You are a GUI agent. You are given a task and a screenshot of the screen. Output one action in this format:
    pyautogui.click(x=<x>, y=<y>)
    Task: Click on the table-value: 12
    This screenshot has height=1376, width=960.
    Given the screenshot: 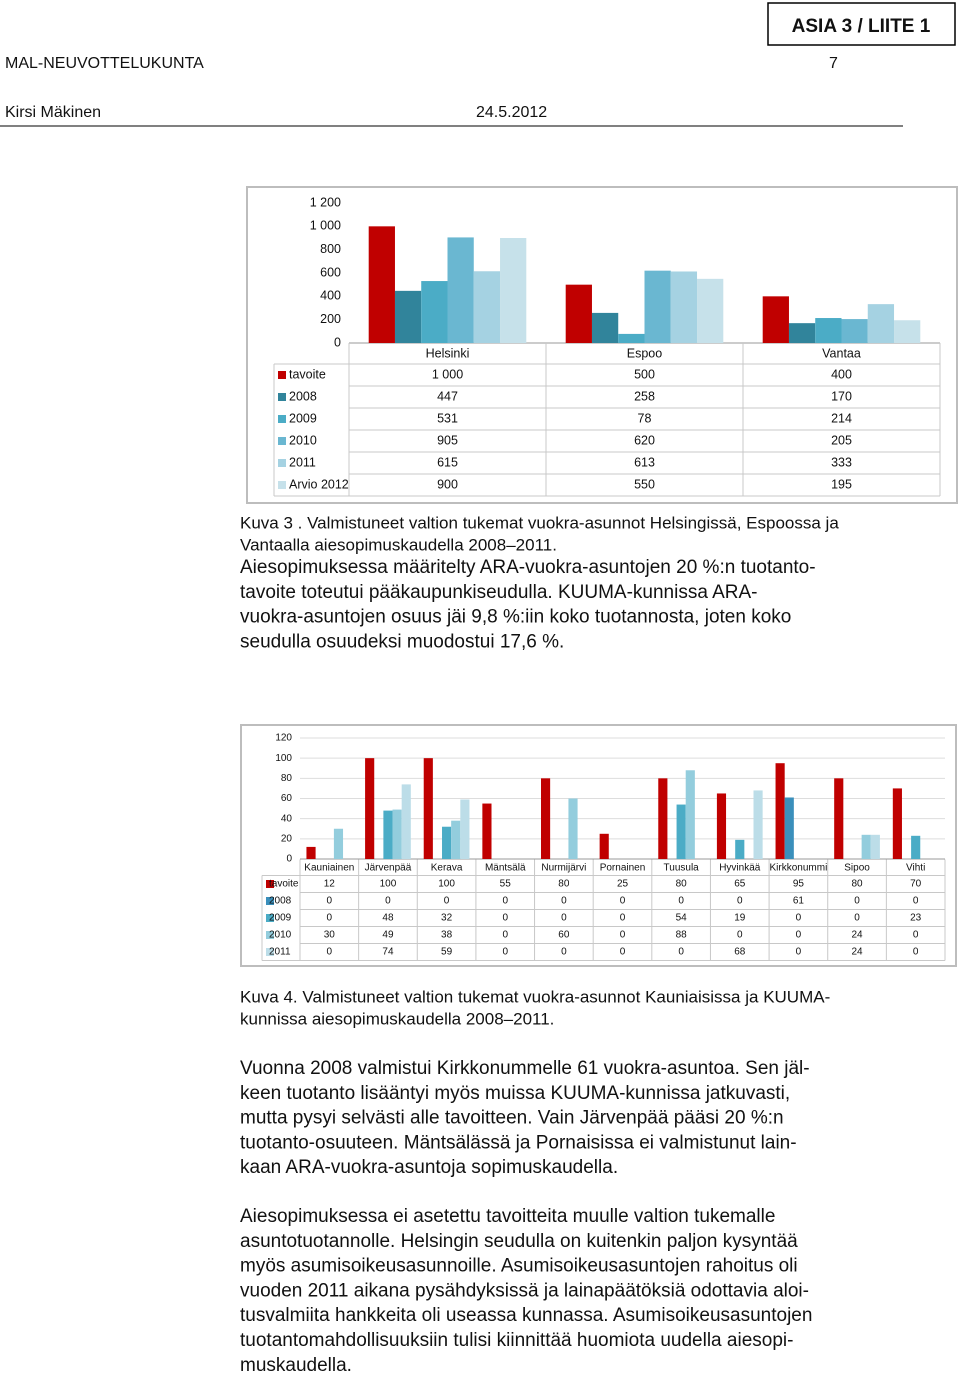 What is the action you would take?
    pyautogui.click(x=330, y=884)
    